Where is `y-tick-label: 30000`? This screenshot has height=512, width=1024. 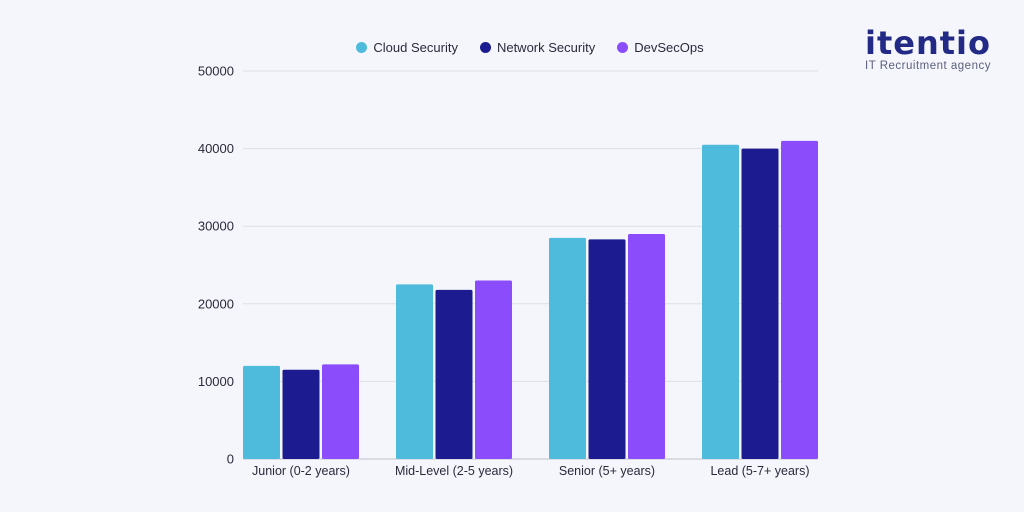 y-tick-label: 30000 is located at coordinates (216, 226).